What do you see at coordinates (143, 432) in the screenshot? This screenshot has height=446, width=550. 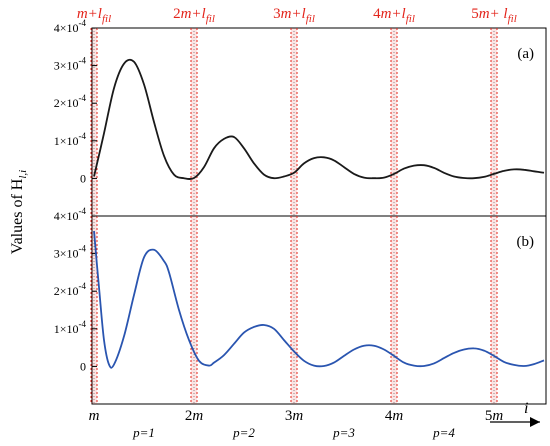 I see `p-label-1: p=1` at bounding box center [143, 432].